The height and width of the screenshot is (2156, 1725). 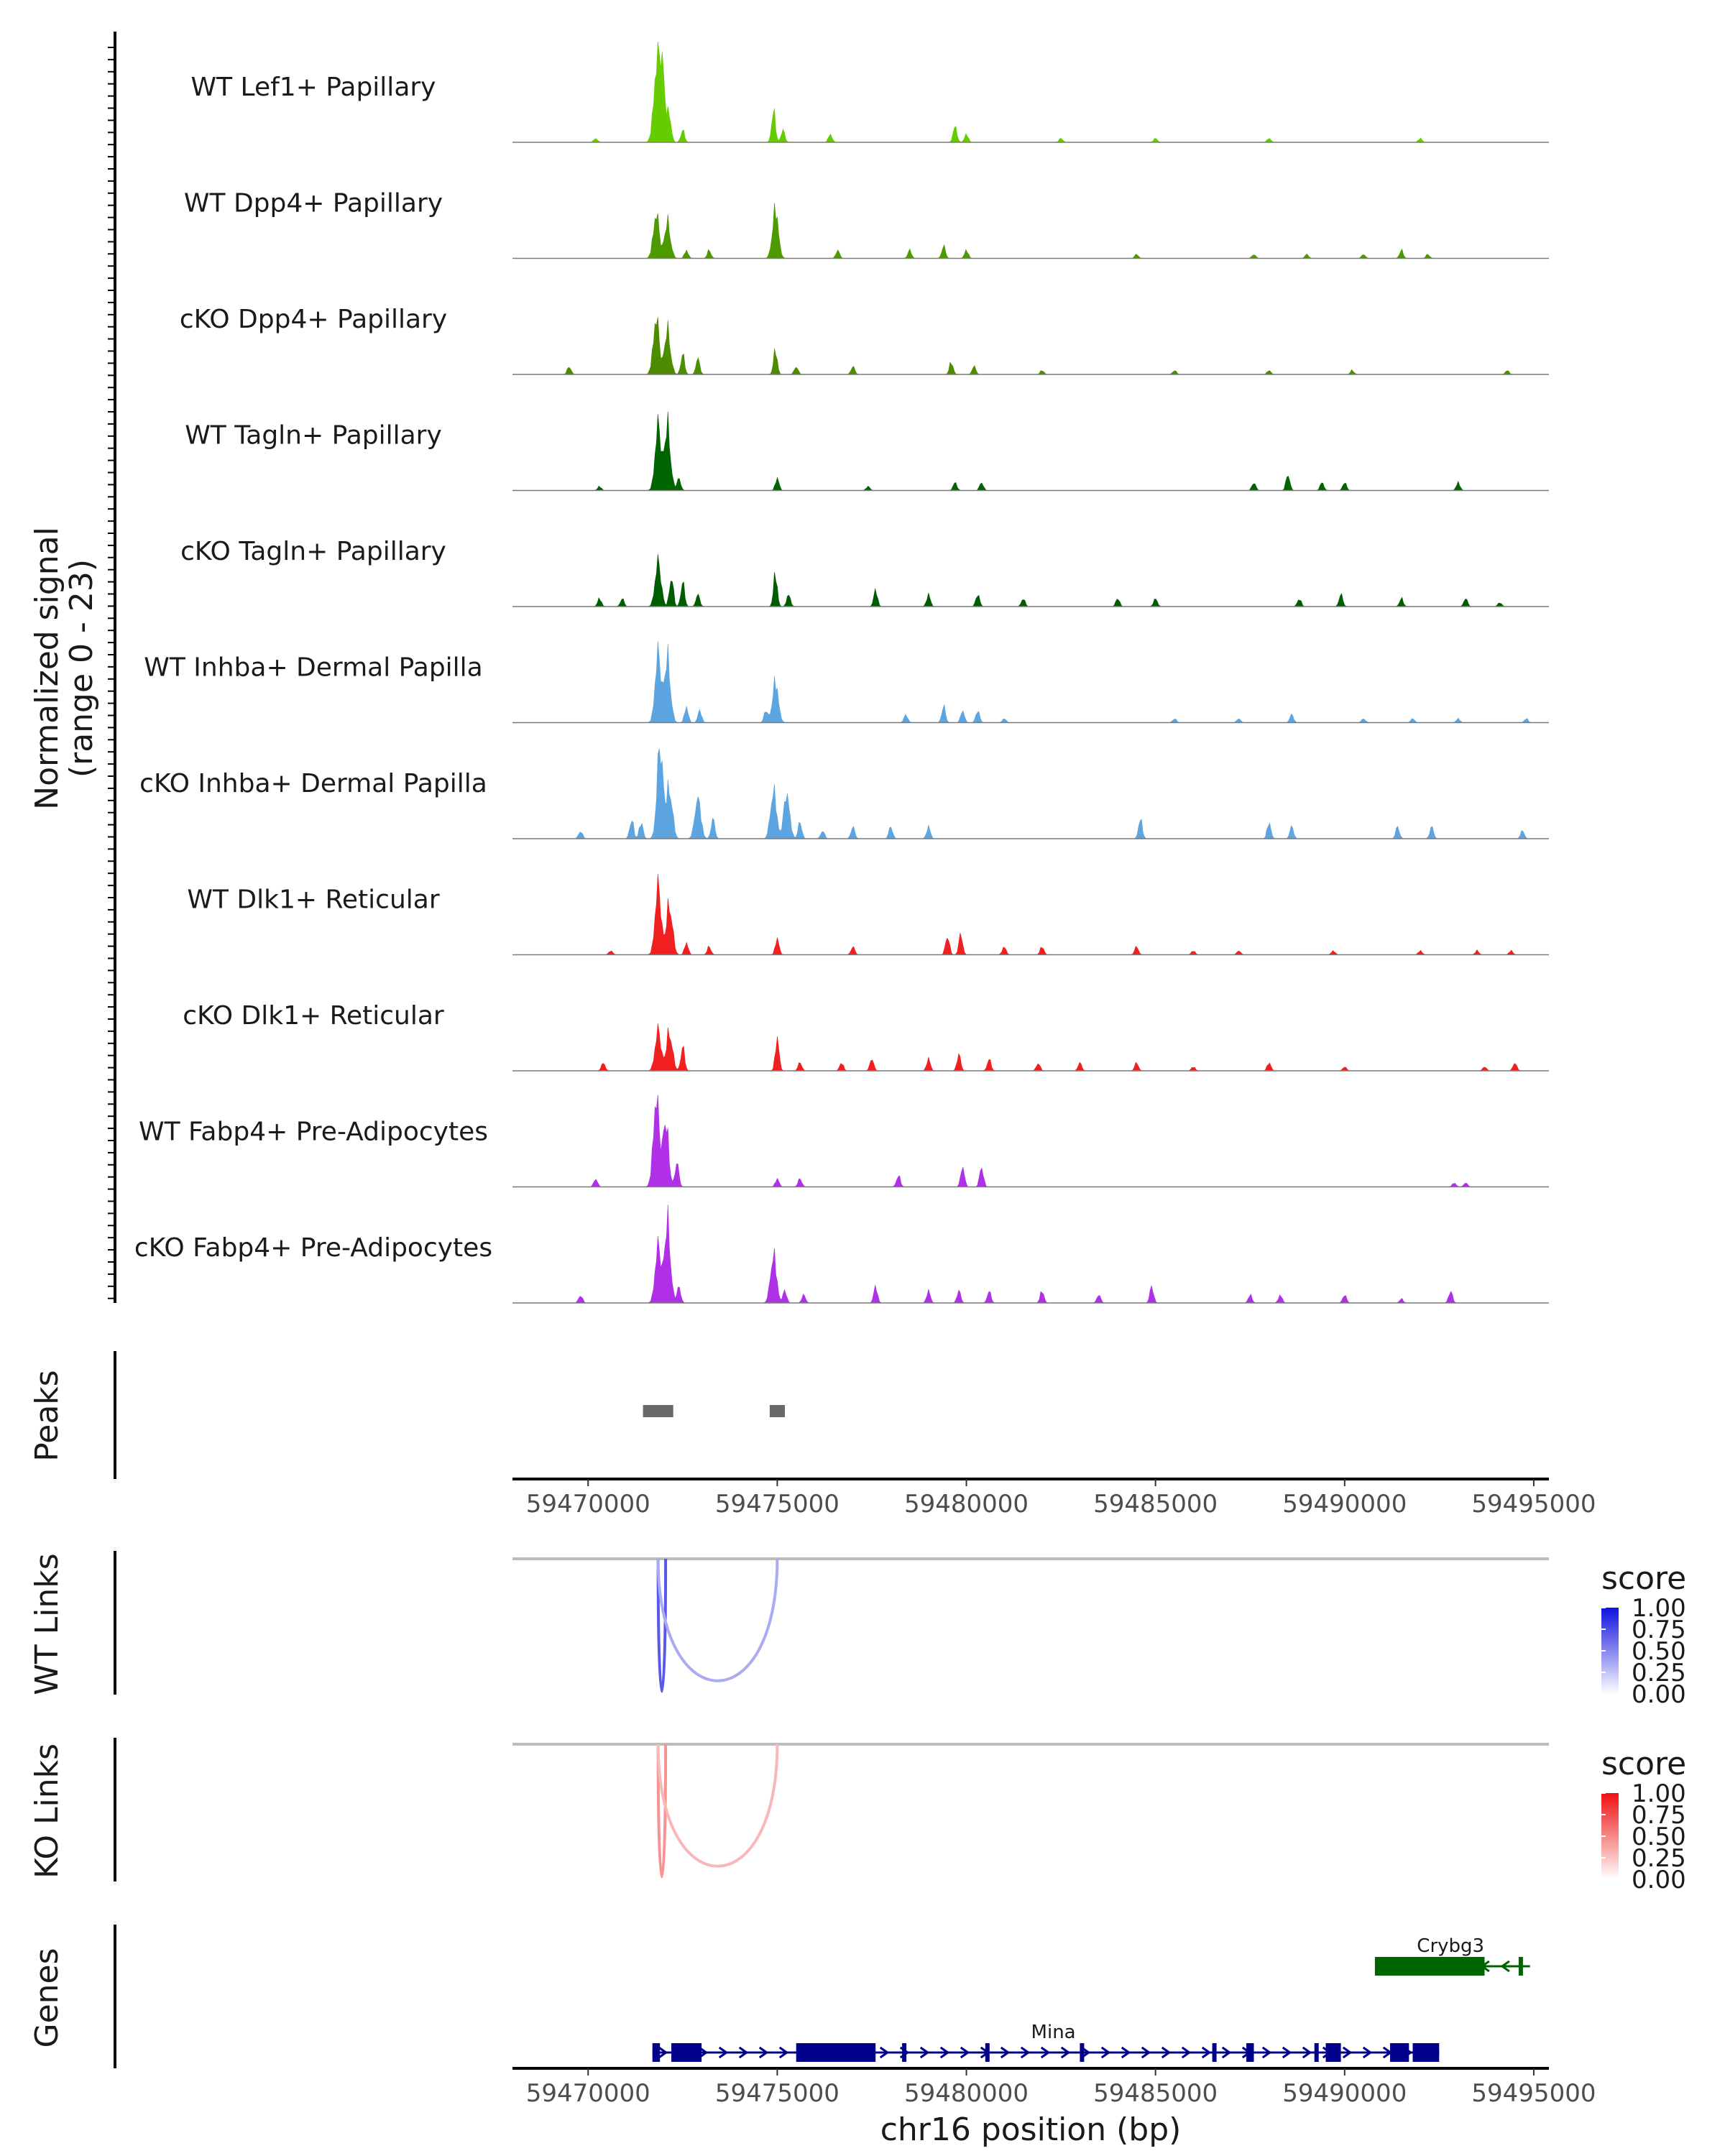 I want to click on x-tick-label: 59485000, so click(x=1155, y=1505).